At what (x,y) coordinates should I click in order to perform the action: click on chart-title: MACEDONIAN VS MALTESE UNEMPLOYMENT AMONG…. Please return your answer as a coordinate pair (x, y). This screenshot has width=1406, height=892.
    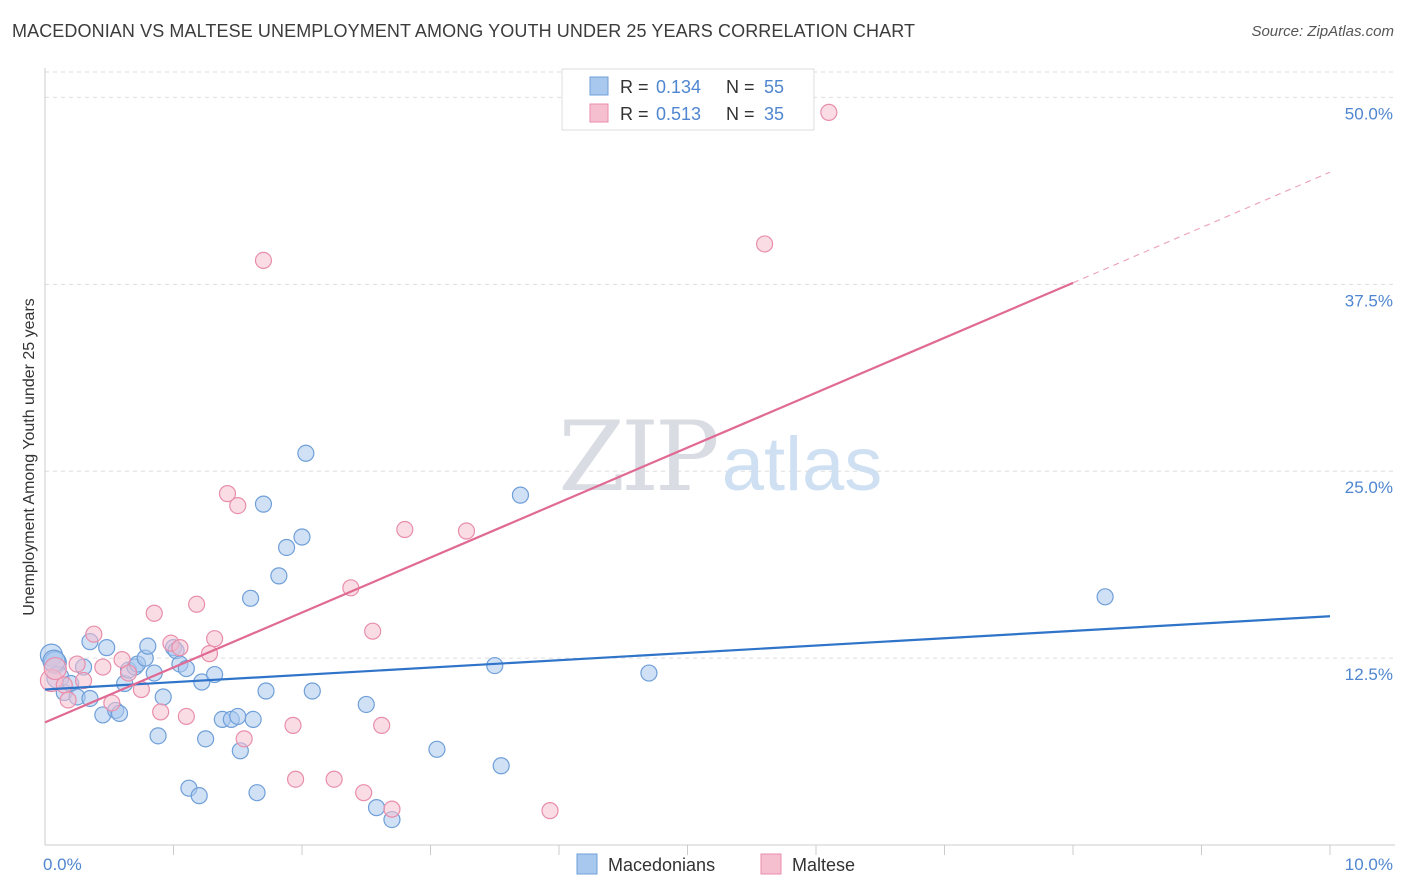
    Looking at the image, I should click on (464, 31).